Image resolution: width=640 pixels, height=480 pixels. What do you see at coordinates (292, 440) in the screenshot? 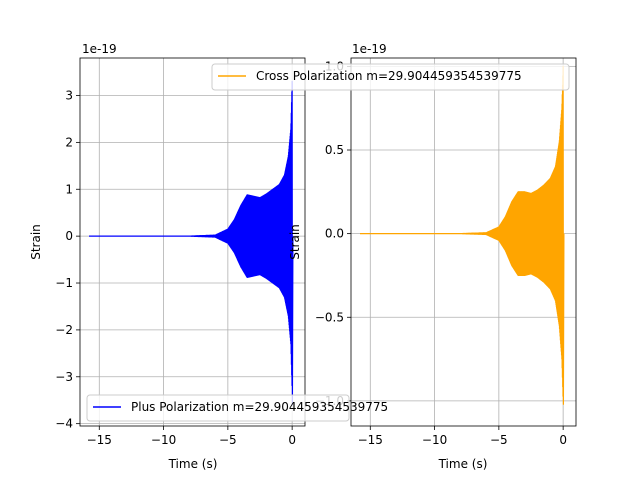
I see `plus-x-tick-label: 0` at bounding box center [292, 440].